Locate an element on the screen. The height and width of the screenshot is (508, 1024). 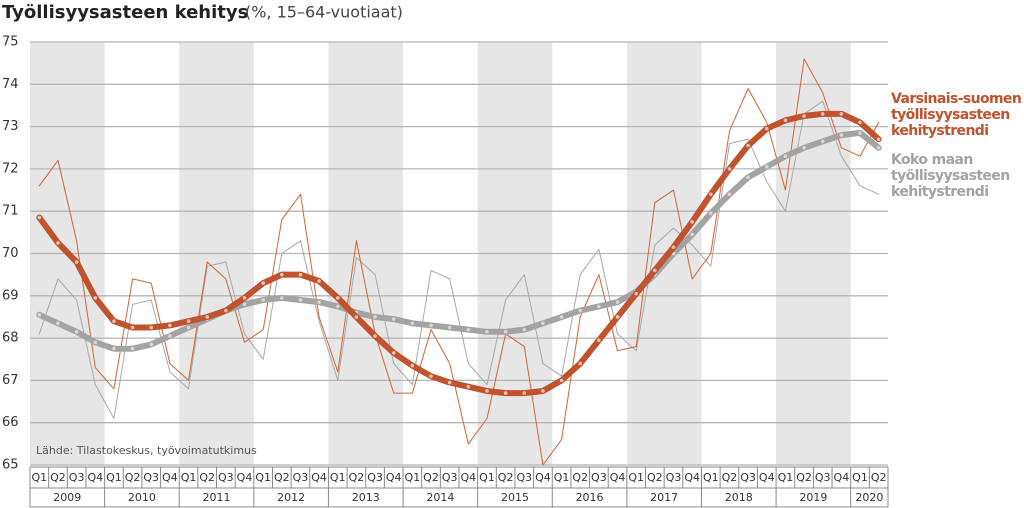
year-label: 2011 is located at coordinates (217, 497).